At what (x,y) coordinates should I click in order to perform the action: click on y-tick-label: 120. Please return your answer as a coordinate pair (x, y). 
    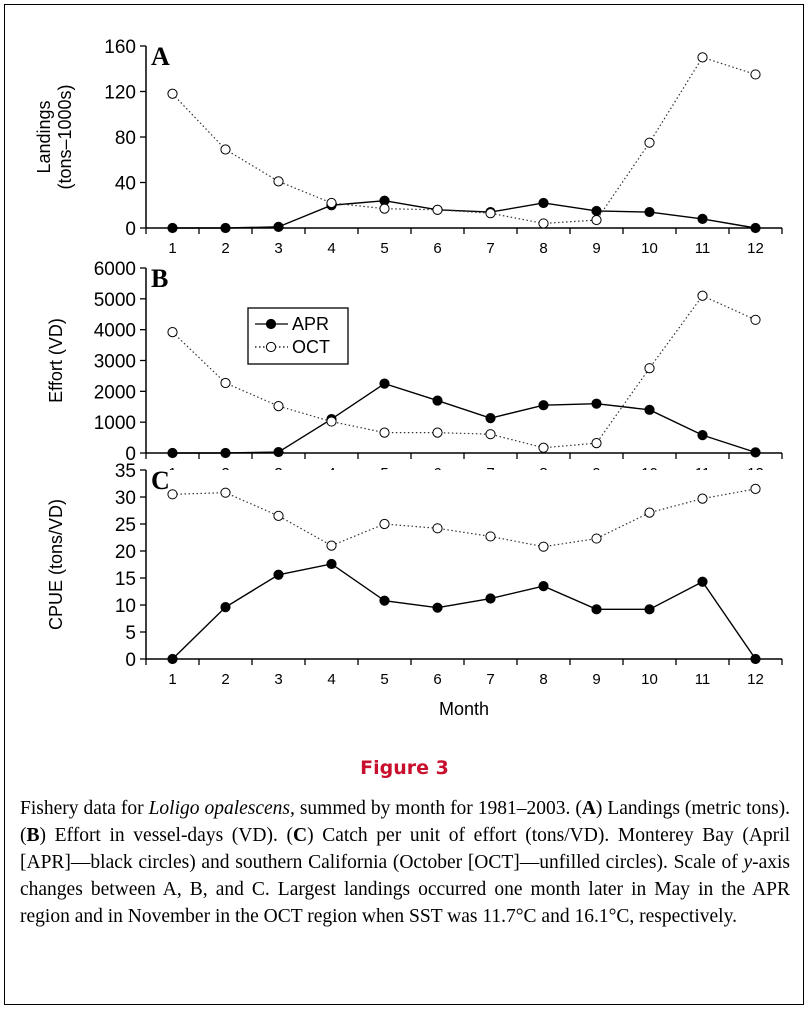
    Looking at the image, I should click on (120, 93).